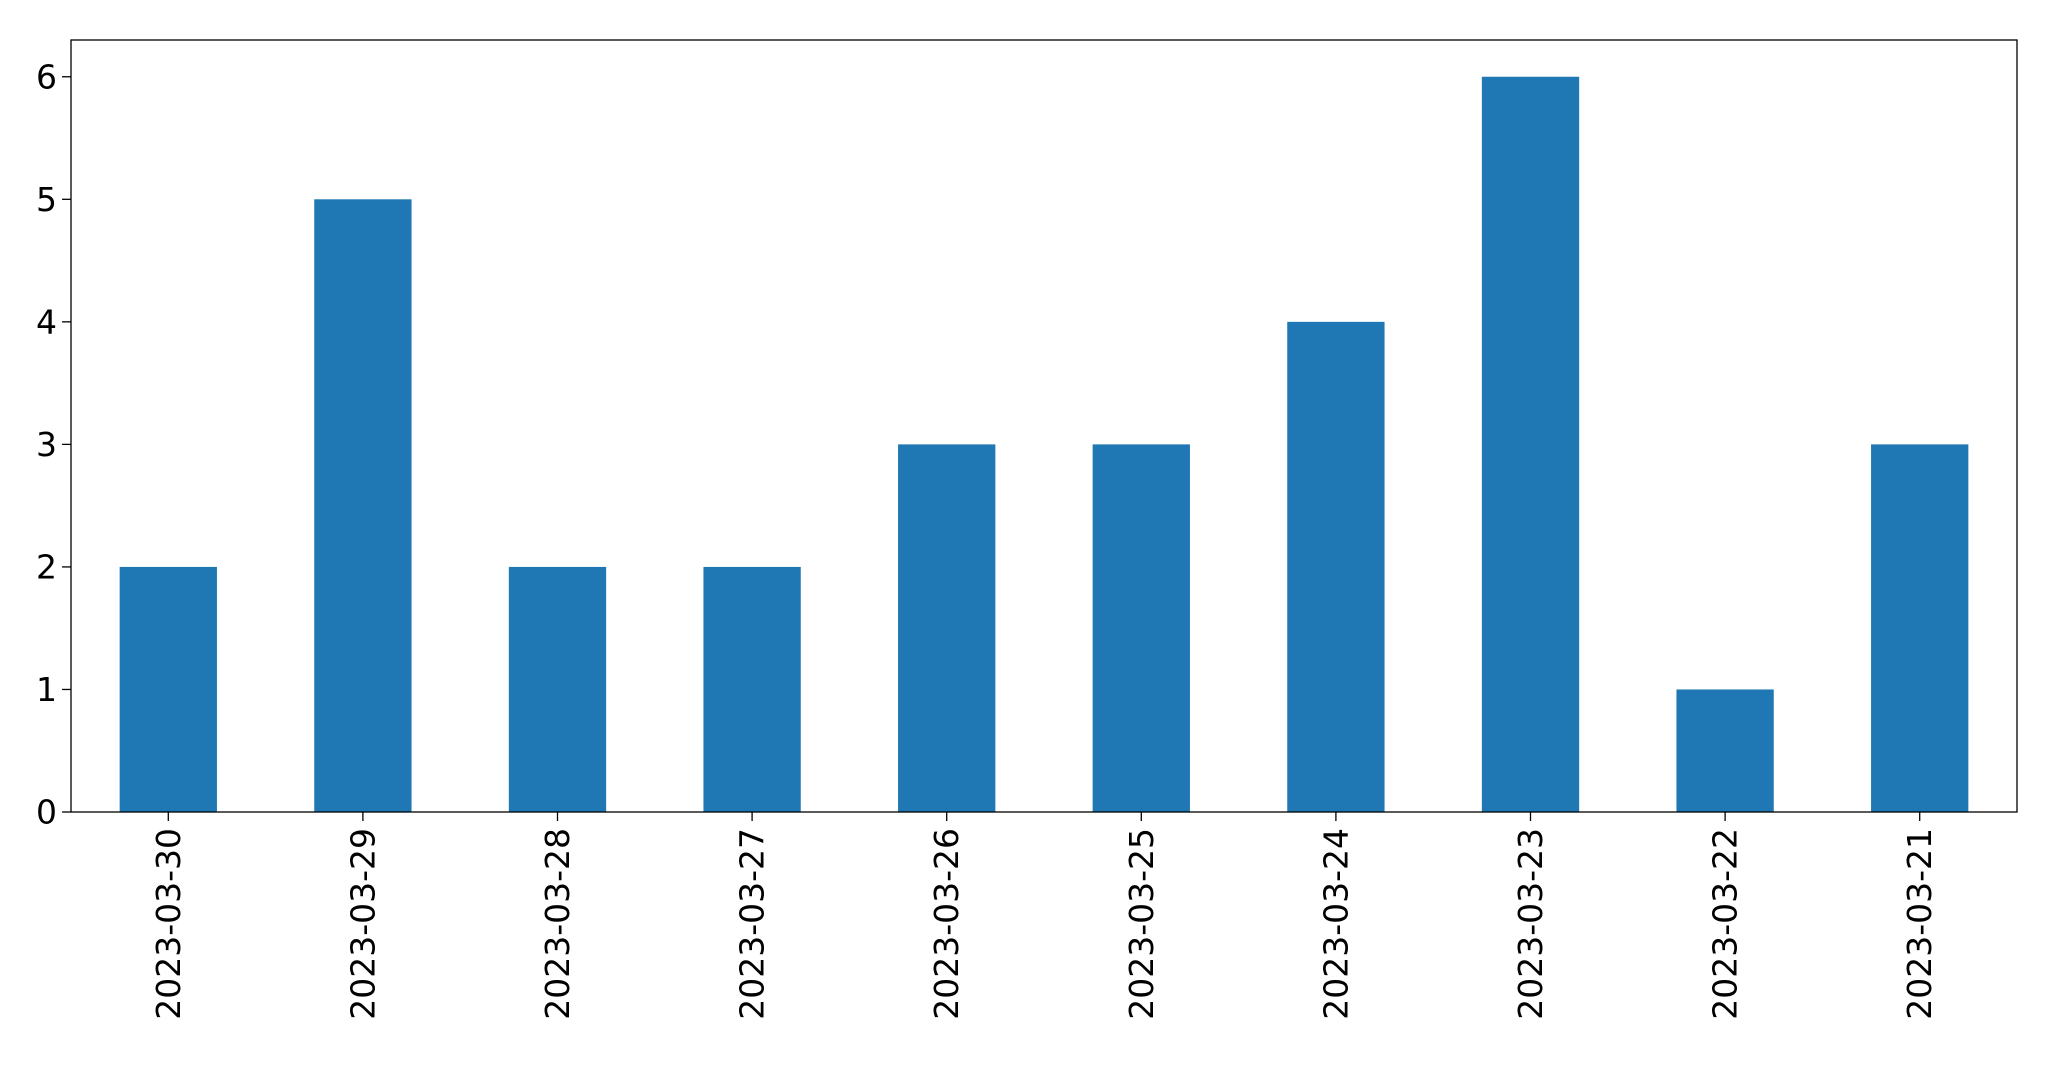 The image size is (2049, 1066). Describe the element at coordinates (46, 689) in the screenshot. I see `y-tick-label: 1` at that location.